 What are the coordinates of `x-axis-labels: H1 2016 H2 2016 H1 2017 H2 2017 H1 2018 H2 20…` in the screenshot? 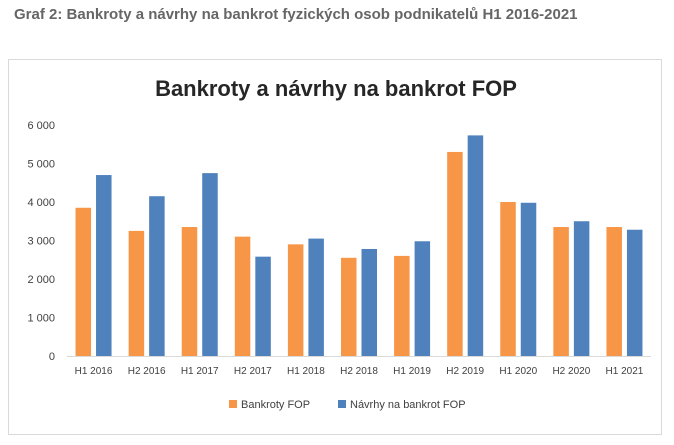 It's located at (359, 371).